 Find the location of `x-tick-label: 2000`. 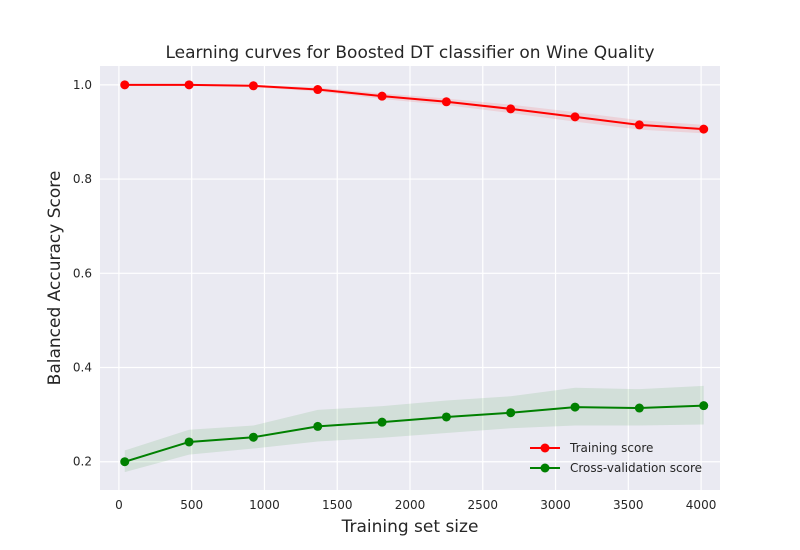

x-tick-label: 2000 is located at coordinates (410, 505).